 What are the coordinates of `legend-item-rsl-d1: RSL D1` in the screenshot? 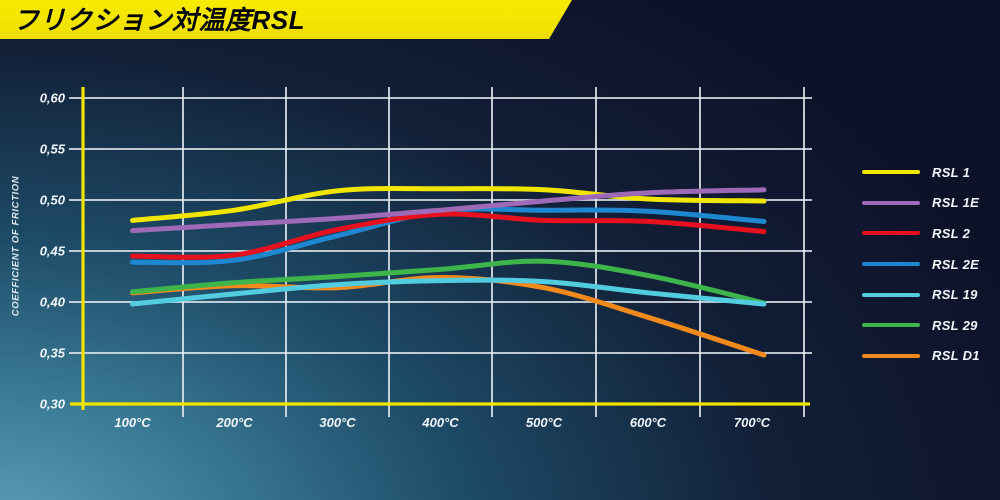 It's located at (930, 356).